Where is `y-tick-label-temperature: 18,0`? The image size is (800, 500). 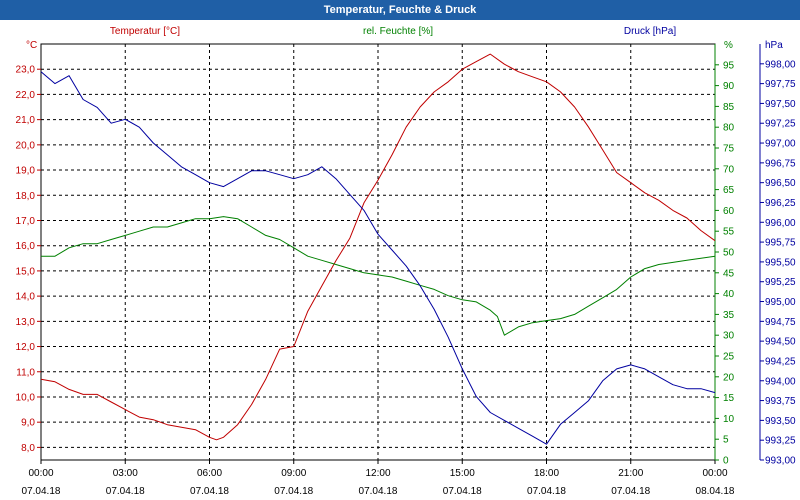 y-tick-label-temperature: 18,0 is located at coordinates (26, 196).